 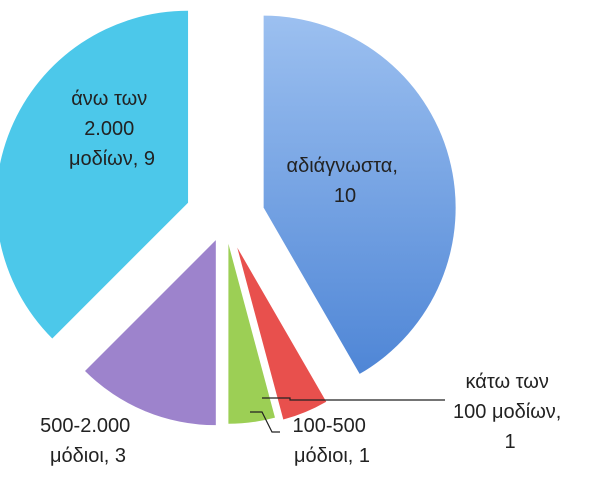 What do you see at coordinates (345, 181) in the screenshot?
I see `data-label: αδιάγνωστα, 10` at bounding box center [345, 181].